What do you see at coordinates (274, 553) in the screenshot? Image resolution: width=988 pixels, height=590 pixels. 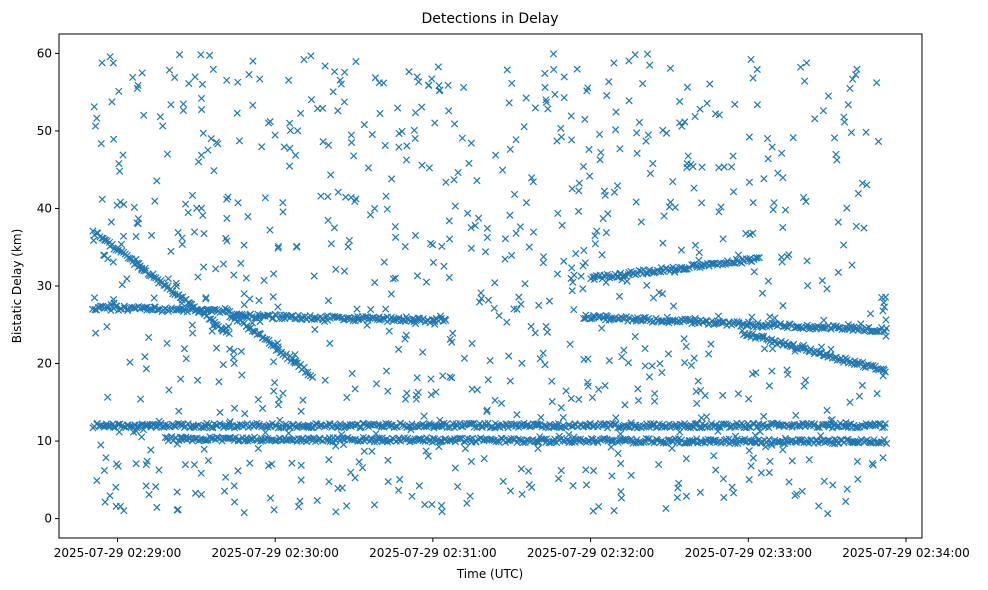 I see `x-tick-label: 2025-07-29 02:30:00` at bounding box center [274, 553].